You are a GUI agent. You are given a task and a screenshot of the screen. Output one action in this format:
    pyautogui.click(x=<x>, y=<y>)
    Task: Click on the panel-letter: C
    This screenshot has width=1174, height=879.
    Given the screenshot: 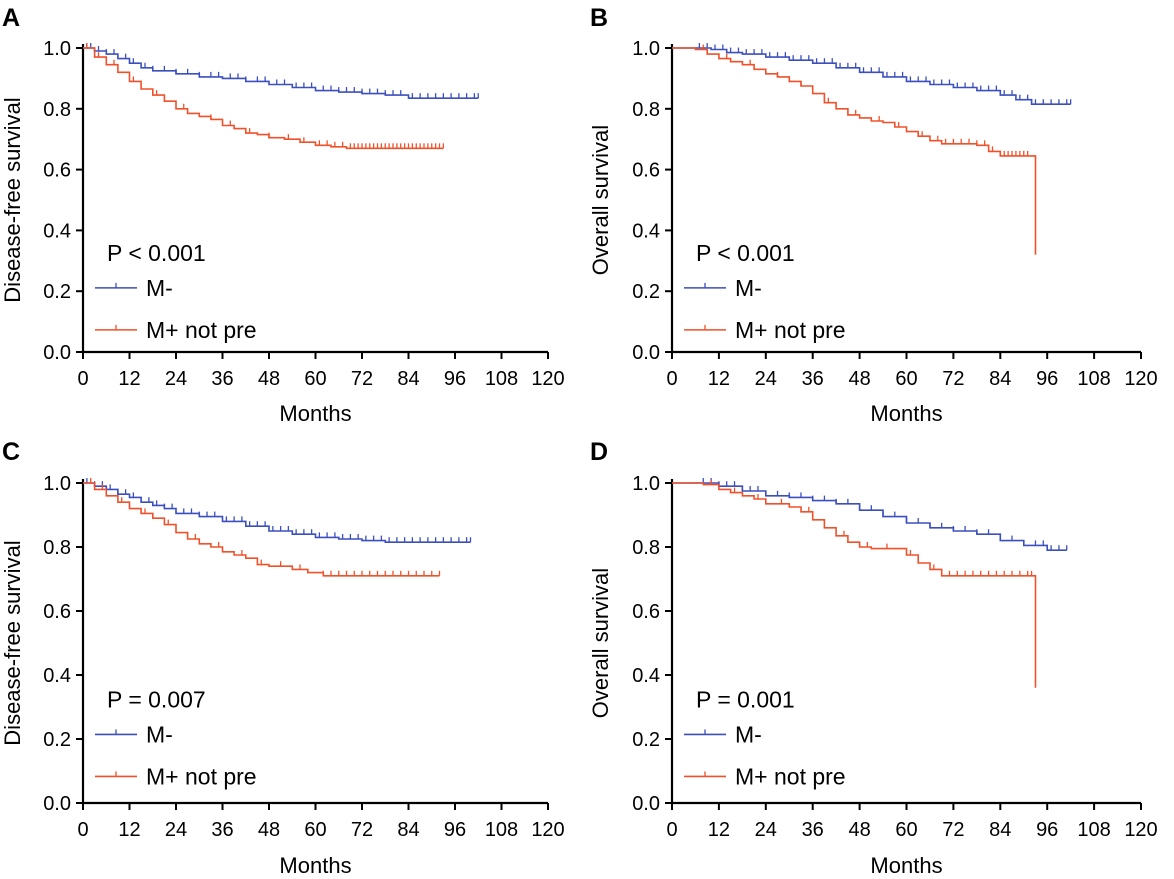 What is the action you would take?
    pyautogui.click(x=11, y=452)
    